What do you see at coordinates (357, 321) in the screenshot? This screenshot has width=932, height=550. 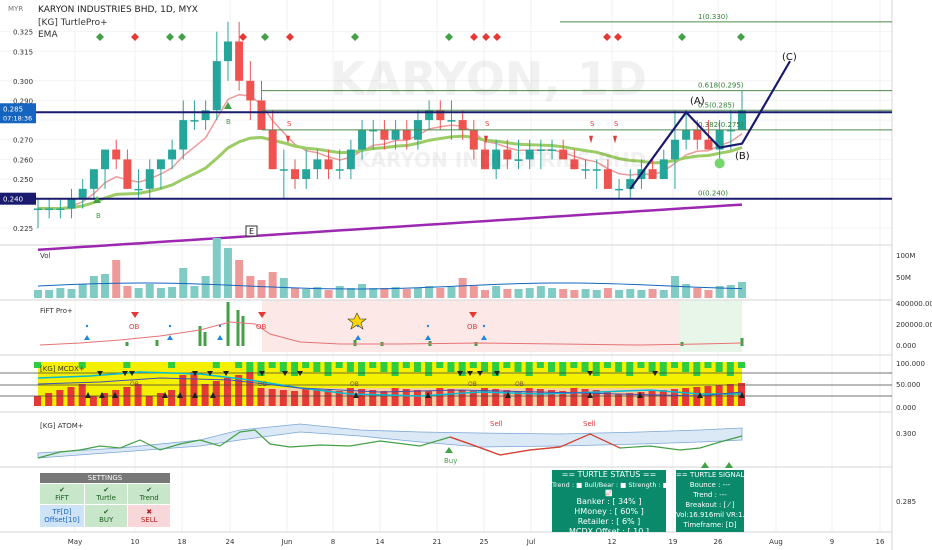 I see `star-icon` at bounding box center [357, 321].